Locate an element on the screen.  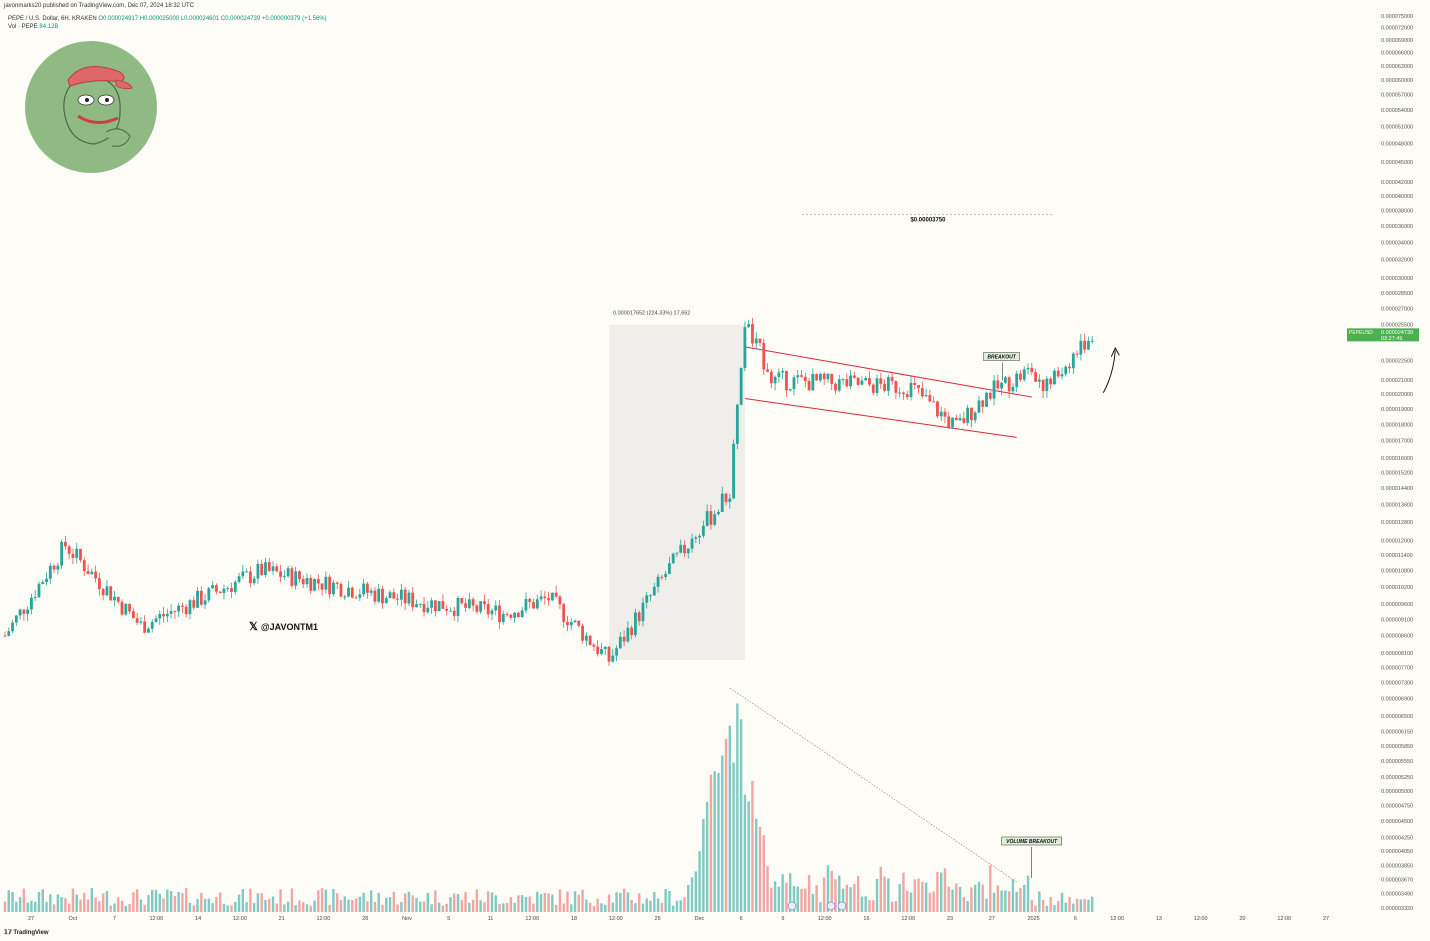
price-tick-label: 0.000008100 is located at coordinates (1397, 654).